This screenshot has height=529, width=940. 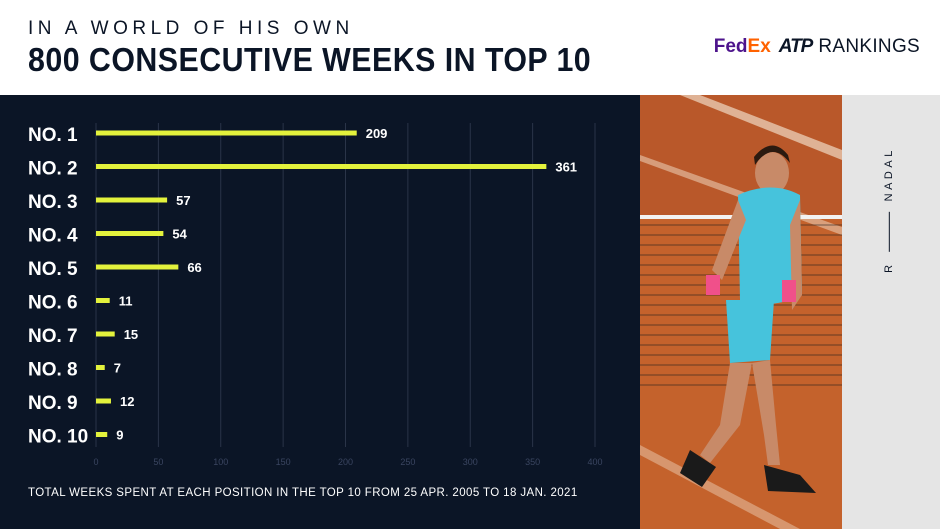 I want to click on x-tick-label: 150, so click(x=283, y=462).